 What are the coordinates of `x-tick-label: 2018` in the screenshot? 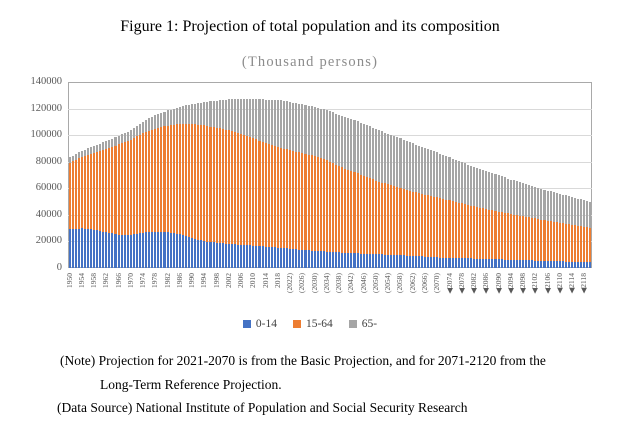 It's located at (277, 280).